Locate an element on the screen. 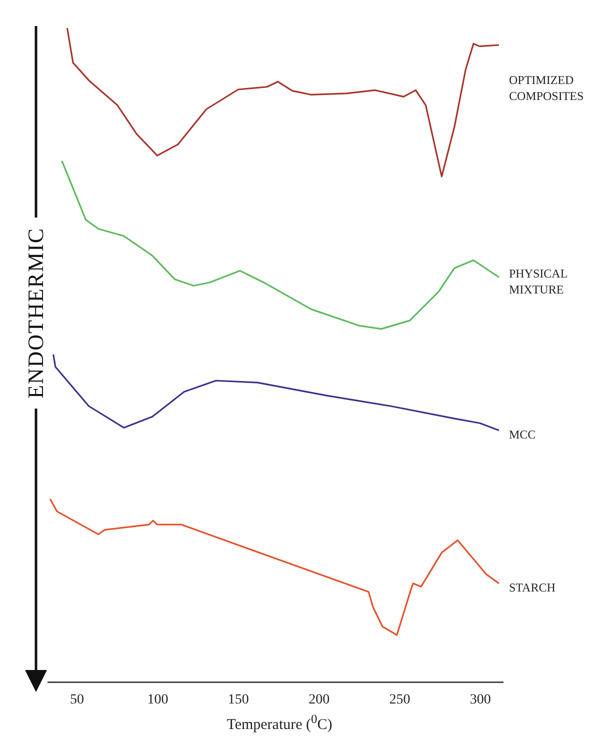 This screenshot has height=749, width=611. y-axis-title: ENDOTHERMIC is located at coordinates (36, 313).